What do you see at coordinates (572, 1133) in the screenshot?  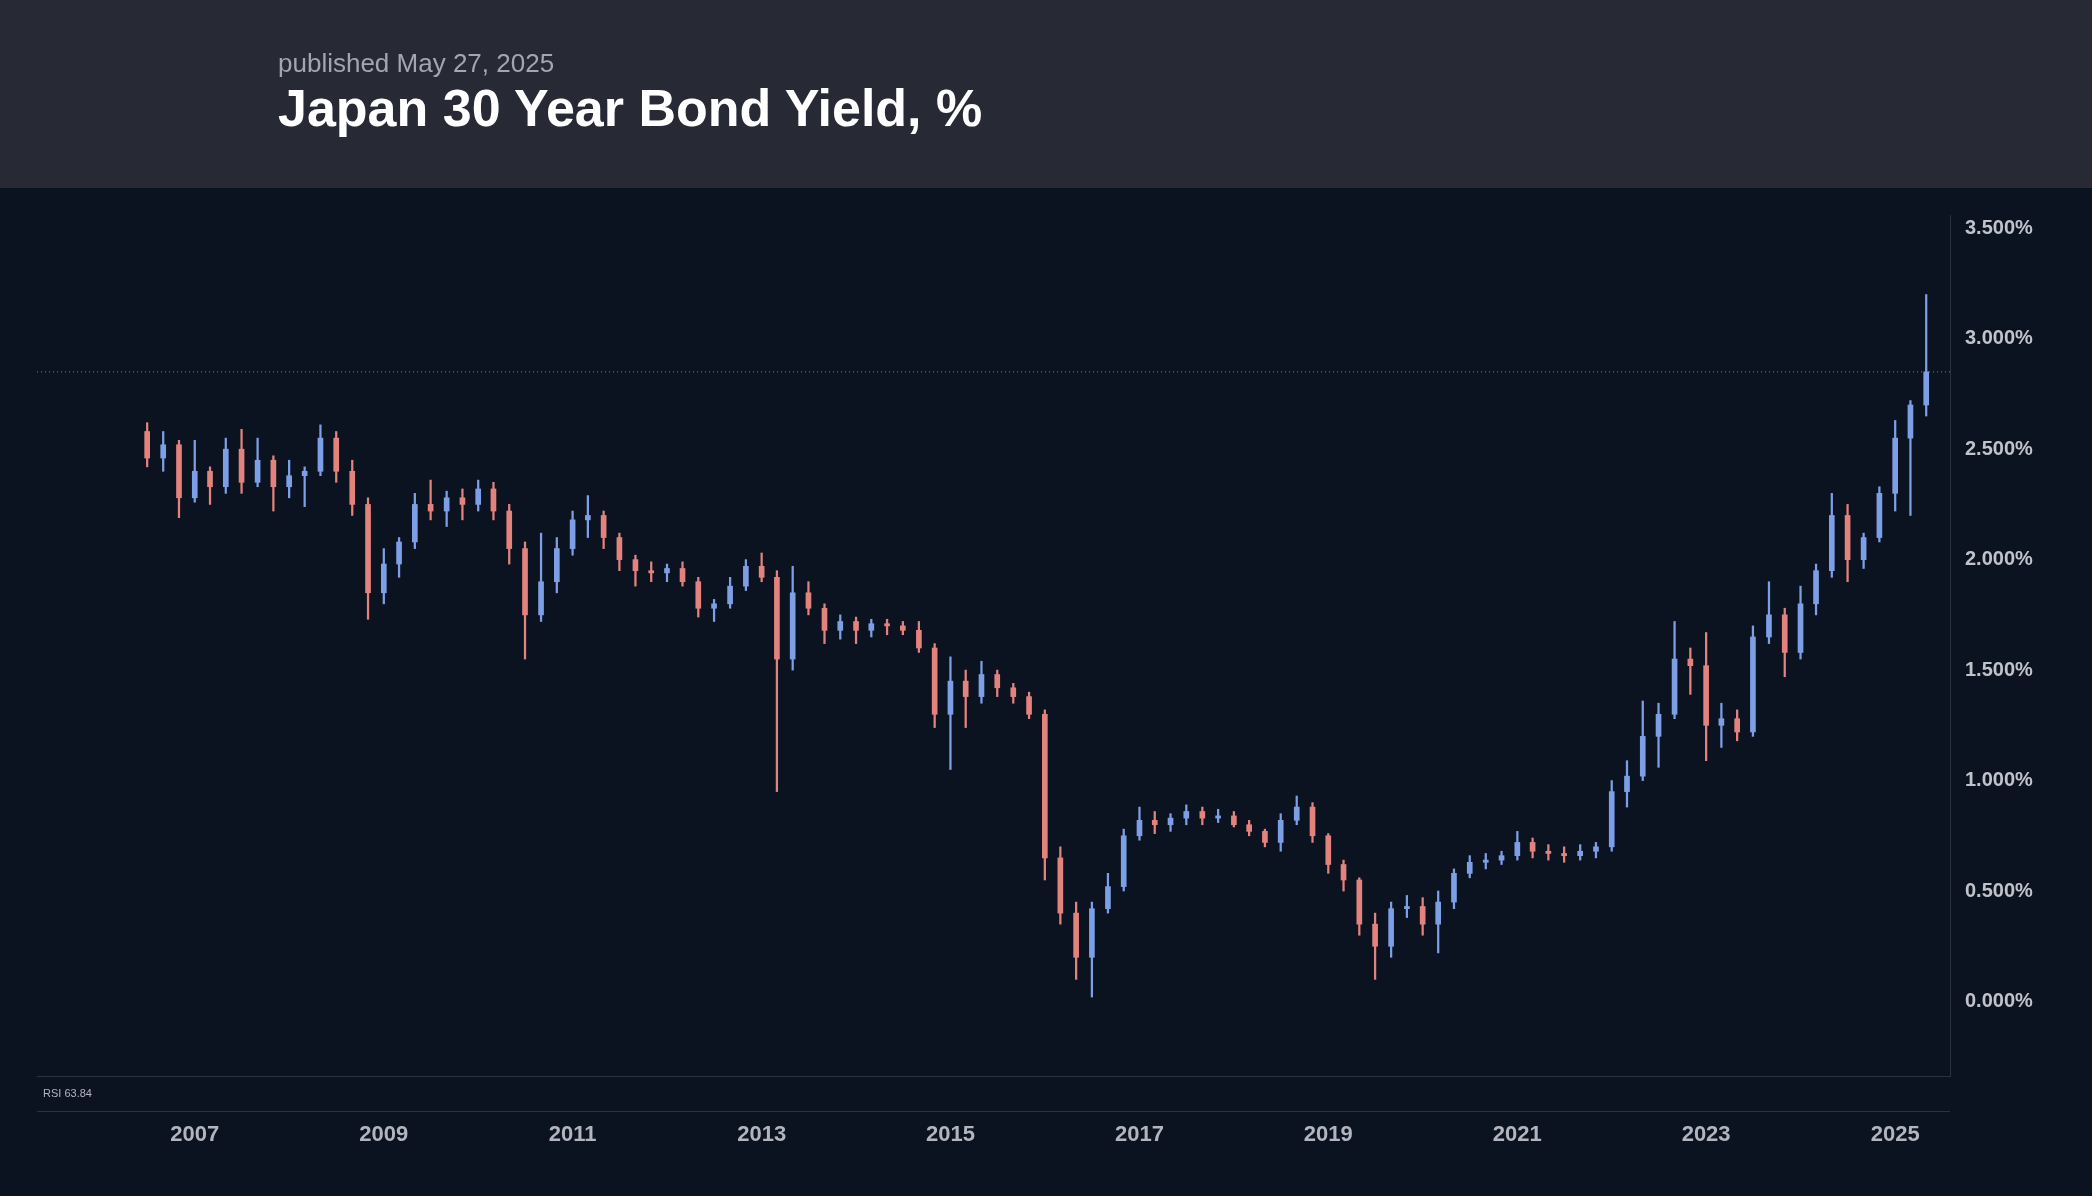 I see `x-tick-label: 2011` at bounding box center [572, 1133].